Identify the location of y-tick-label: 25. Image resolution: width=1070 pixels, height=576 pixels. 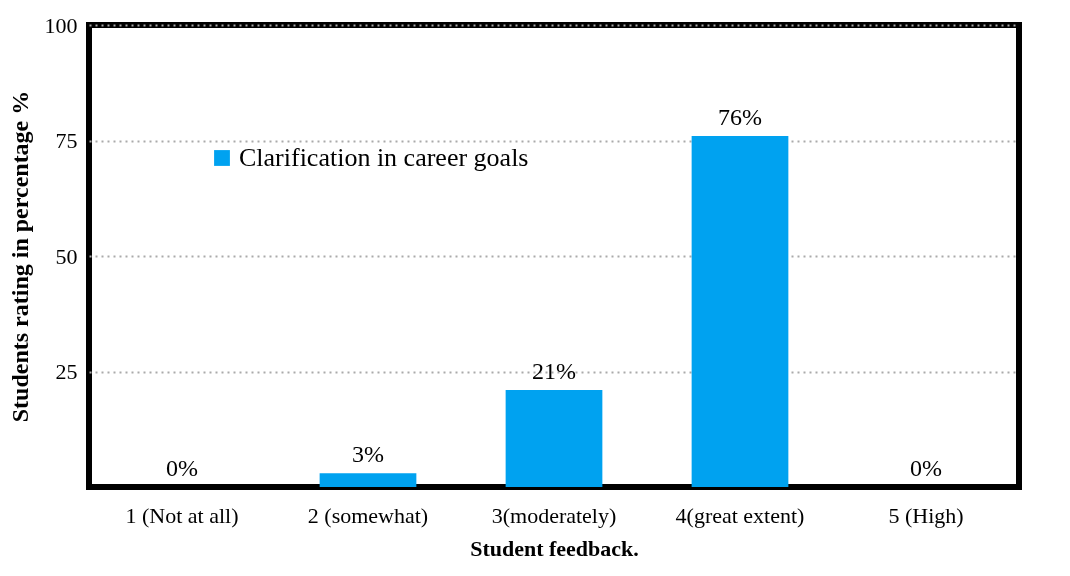
(66, 371).